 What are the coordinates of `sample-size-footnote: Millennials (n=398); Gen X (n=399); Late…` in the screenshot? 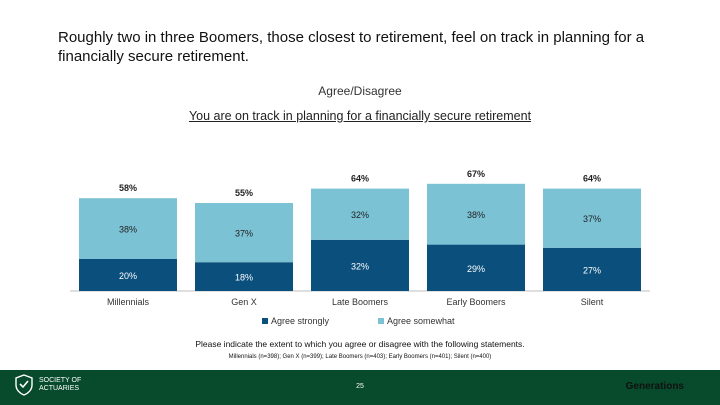 It's located at (360, 357).